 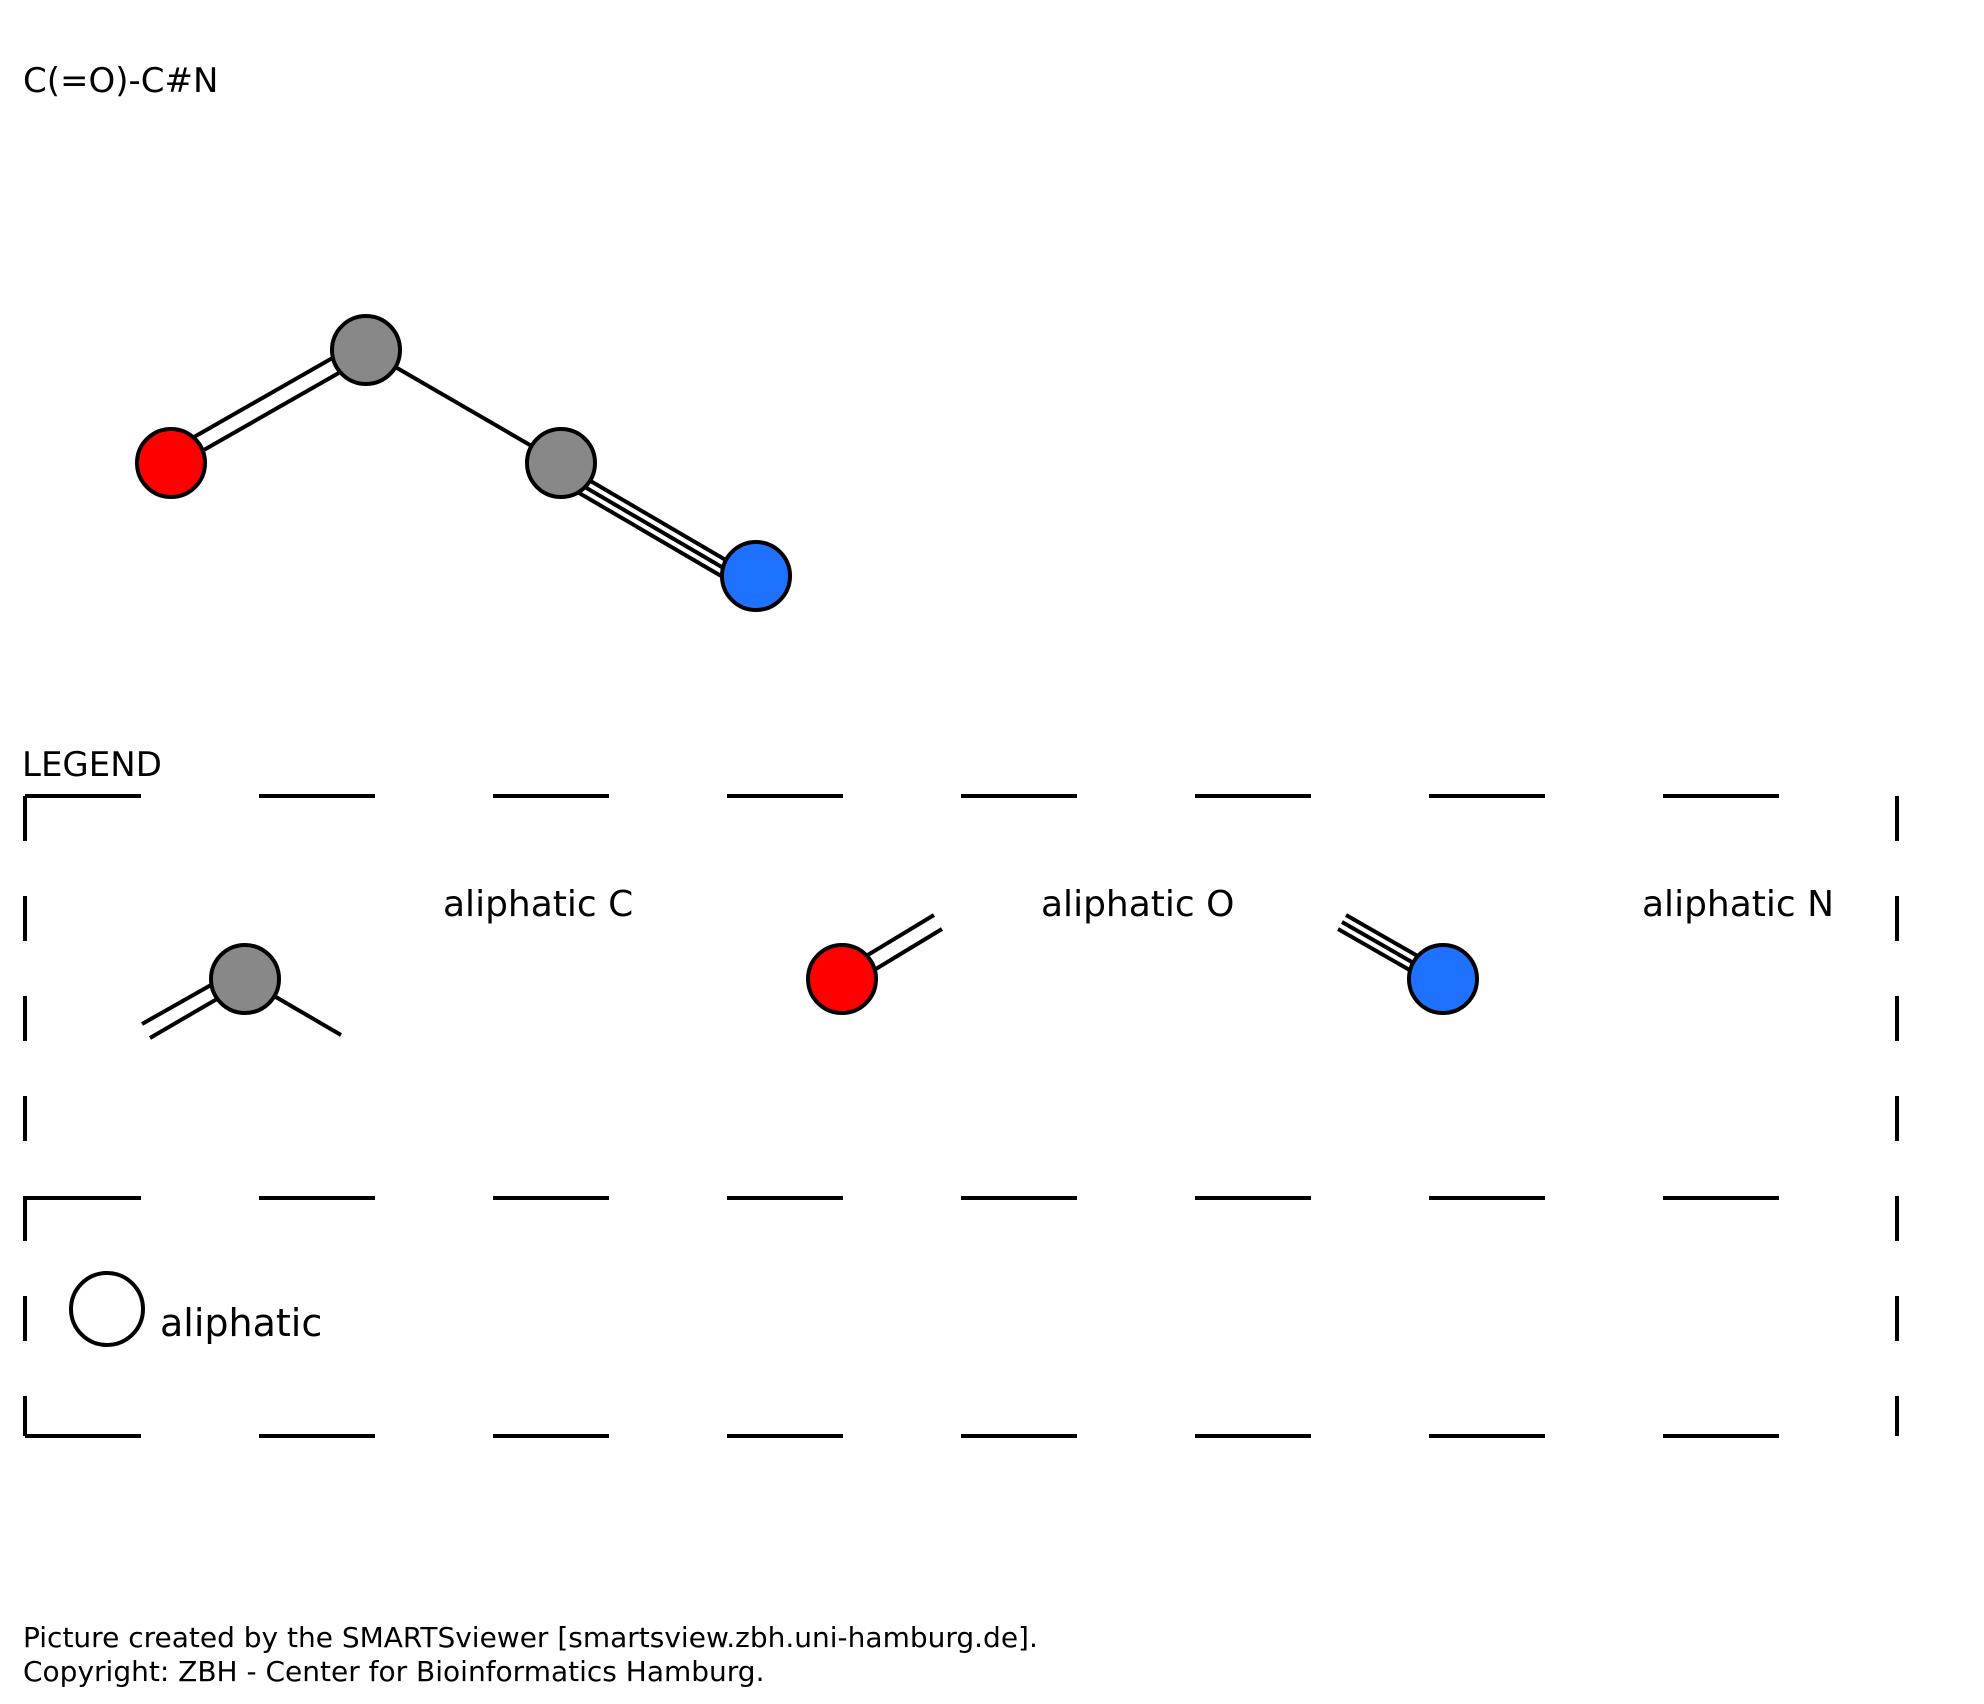 What do you see at coordinates (1020, 949) in the screenshot?
I see `legend-entry-aliphatic-o: aliphatic O` at bounding box center [1020, 949].